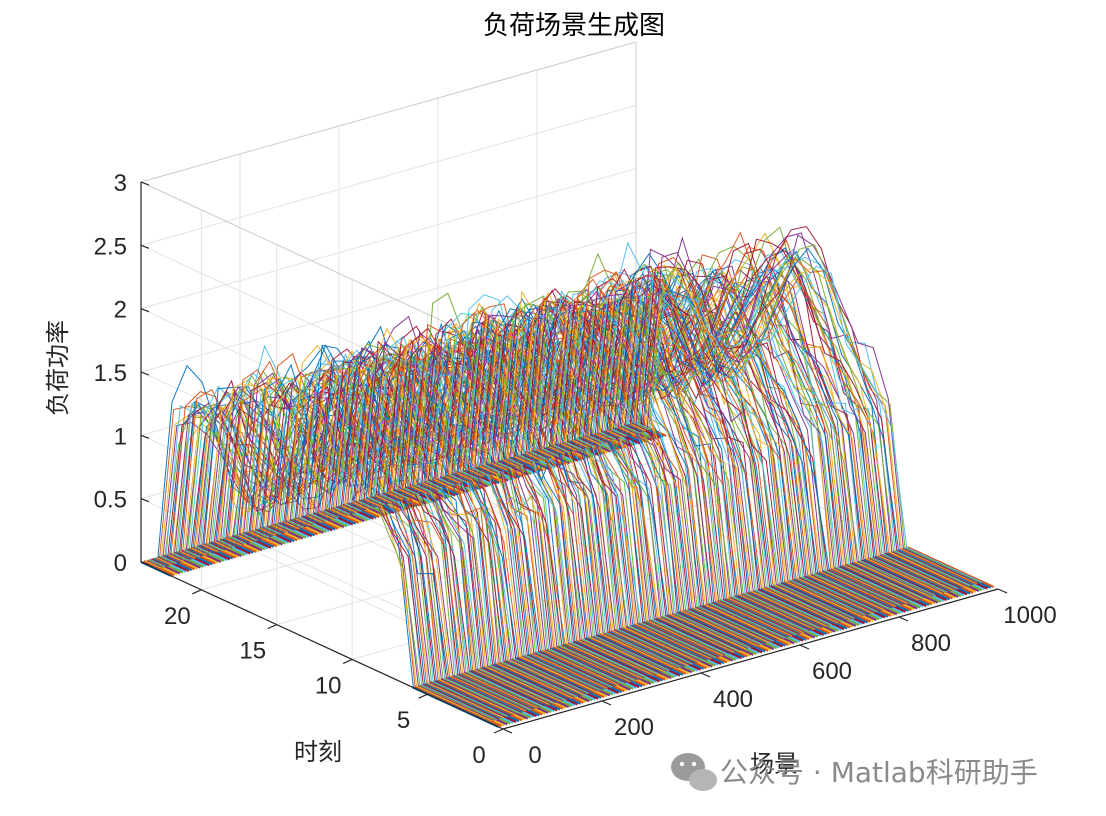  I want to click on x-axis-label: 场景, so click(774, 764).